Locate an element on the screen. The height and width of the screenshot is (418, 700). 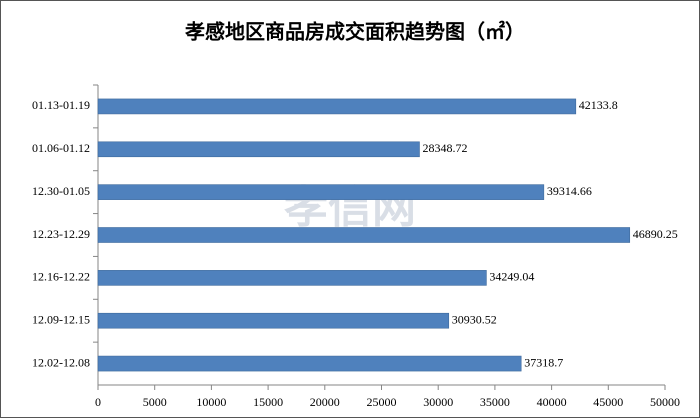
x-tick-label: 40000 is located at coordinates (552, 402).